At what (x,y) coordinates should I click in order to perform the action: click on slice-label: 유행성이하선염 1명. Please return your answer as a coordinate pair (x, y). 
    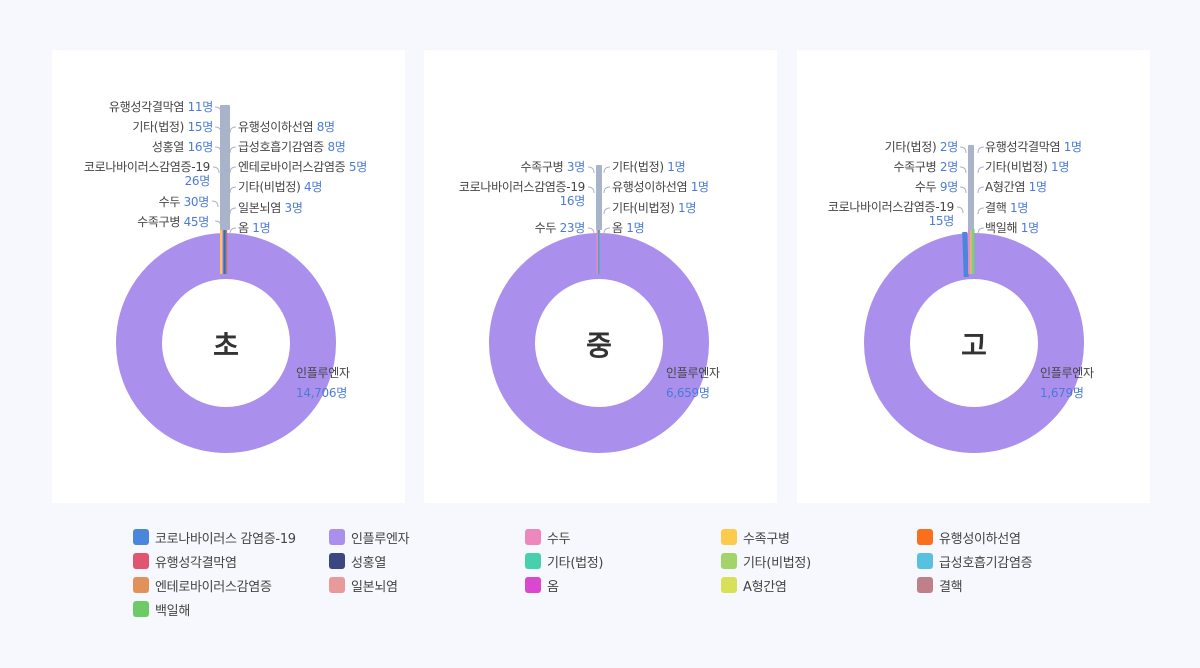
    Looking at the image, I should click on (660, 187).